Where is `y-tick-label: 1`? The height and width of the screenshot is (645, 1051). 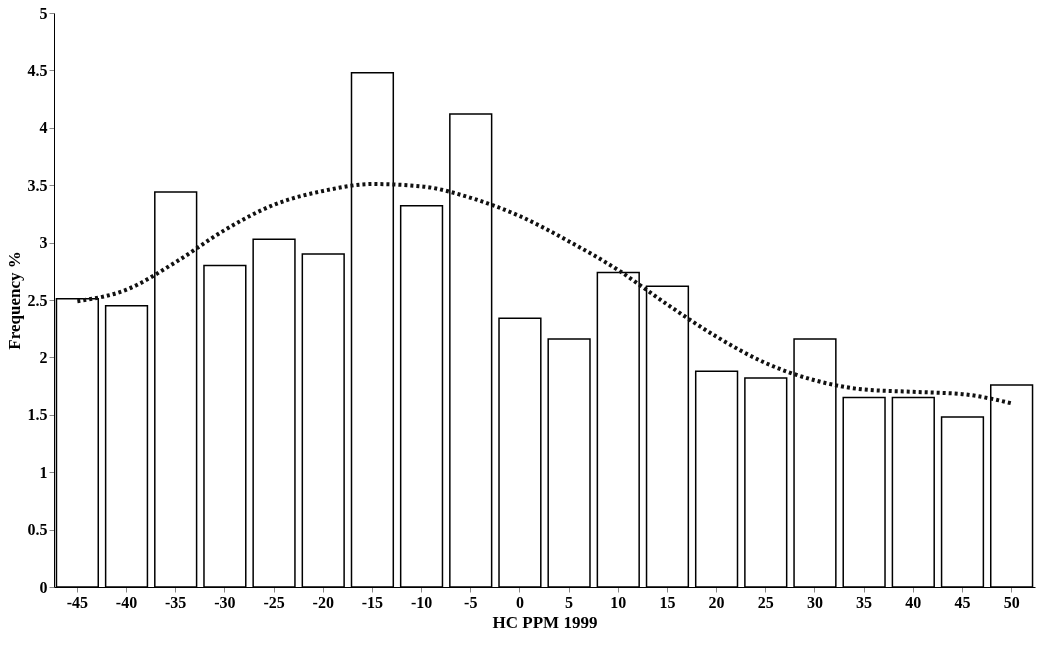 y-tick-label: 1 is located at coordinates (43, 472).